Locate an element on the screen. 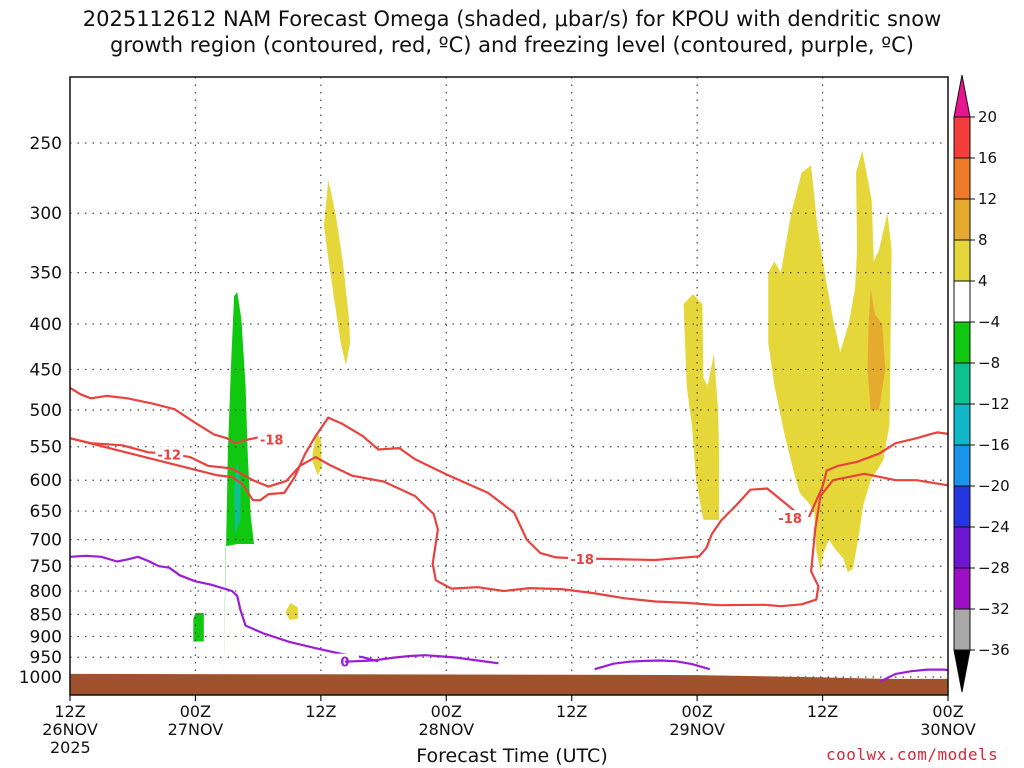 The image size is (1024, 768). colorbar-label-4: 4 is located at coordinates (983, 281).